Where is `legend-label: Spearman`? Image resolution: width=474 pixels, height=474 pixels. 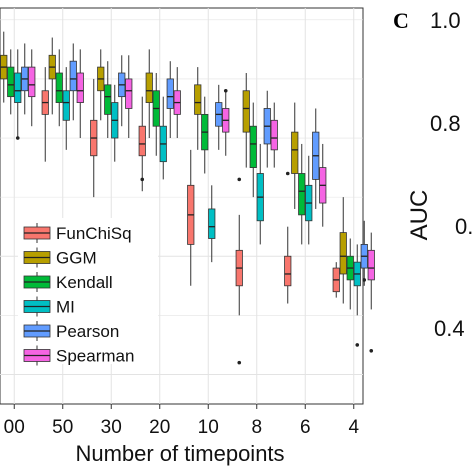 legend-label: Spearman is located at coordinates (95, 356).